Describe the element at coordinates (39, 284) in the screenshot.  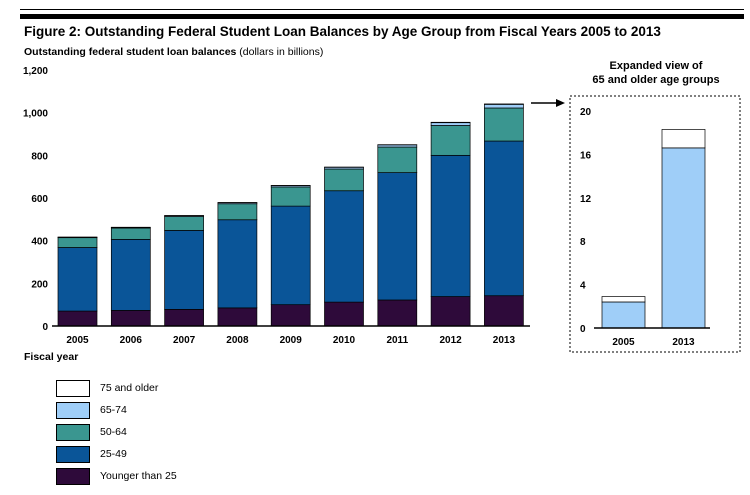
I see `main-y-tick-label: 200` at that location.